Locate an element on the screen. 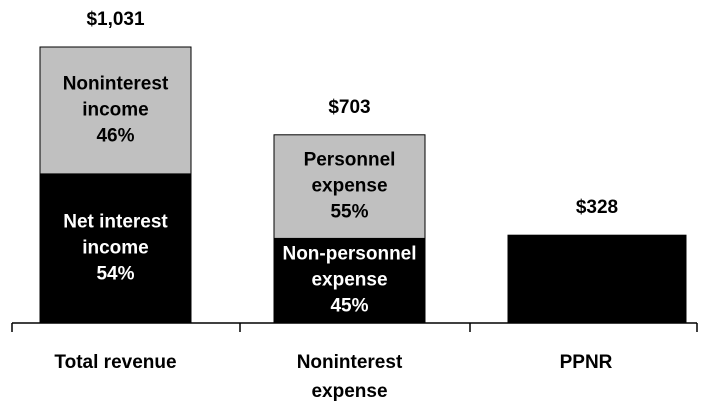 The image size is (710, 405). segment-share: 55% is located at coordinates (349, 212).